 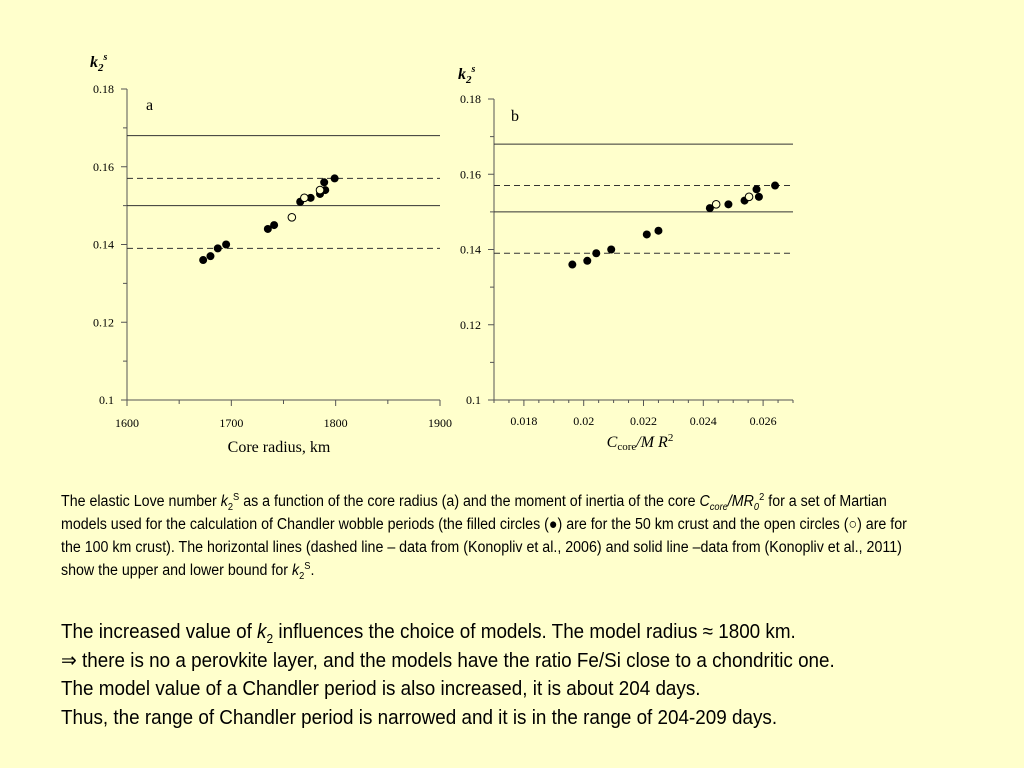 I want to click on x-tick-label: 1800, so click(x=336, y=423).